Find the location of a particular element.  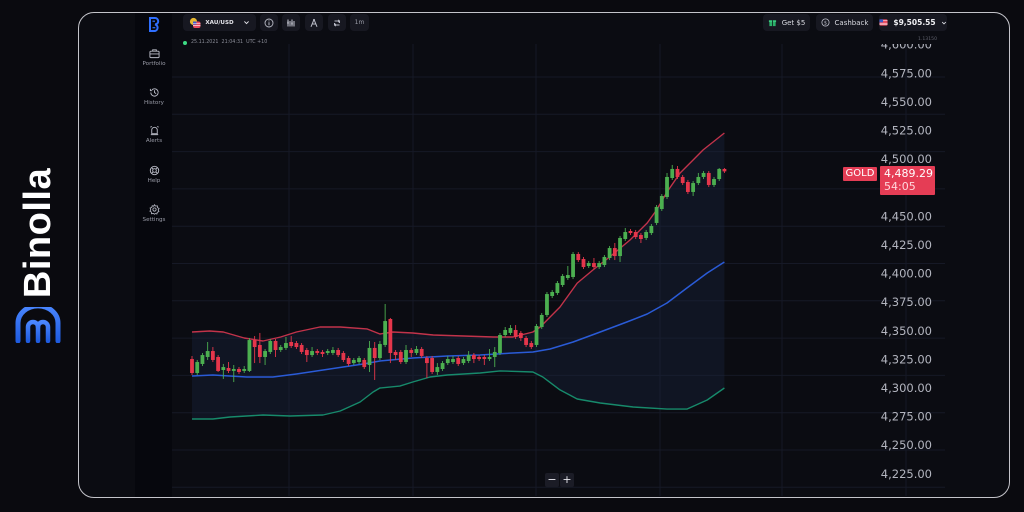

cashback-button: $ Cashback is located at coordinates (844, 22).